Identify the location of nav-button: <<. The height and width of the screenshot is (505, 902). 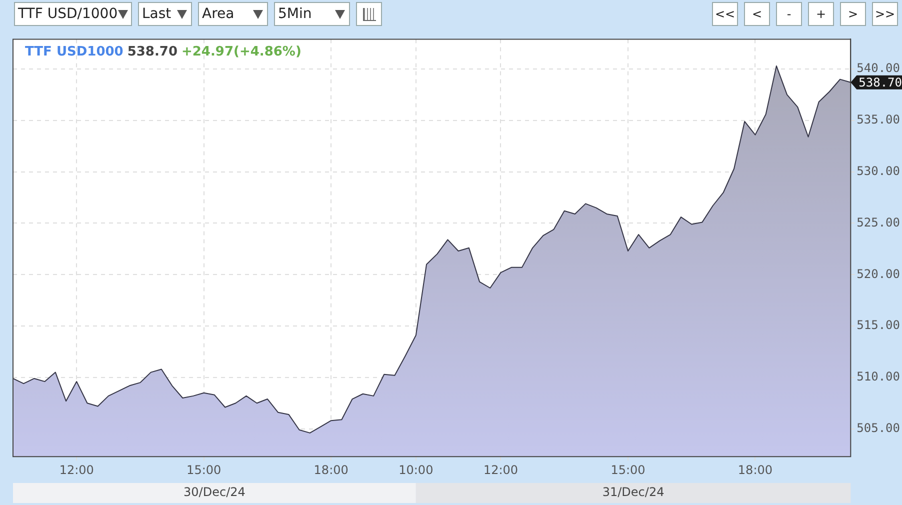
(725, 14).